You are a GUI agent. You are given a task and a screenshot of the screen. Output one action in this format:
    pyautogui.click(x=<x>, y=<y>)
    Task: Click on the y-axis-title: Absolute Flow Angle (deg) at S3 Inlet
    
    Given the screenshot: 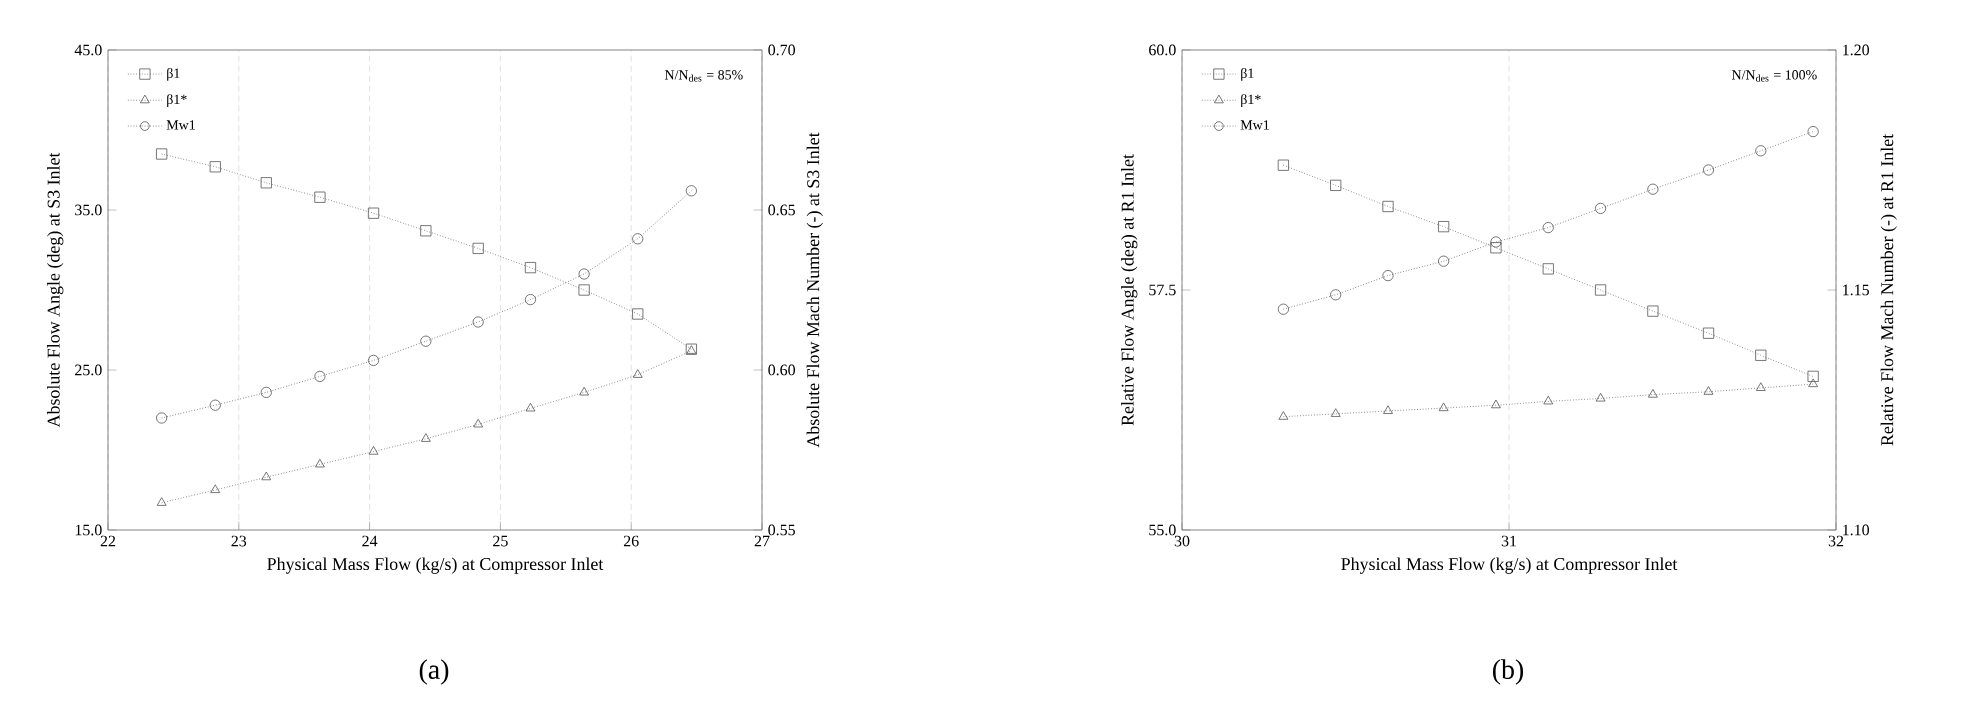 What is the action you would take?
    pyautogui.click(x=55, y=290)
    